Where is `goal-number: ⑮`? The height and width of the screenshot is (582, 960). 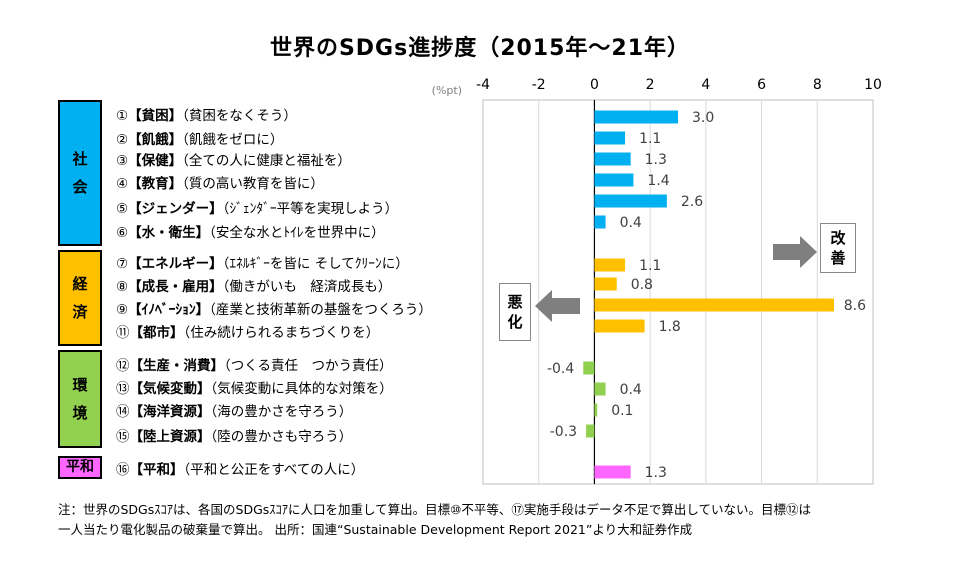 goal-number: ⑮ is located at coordinates (123, 437).